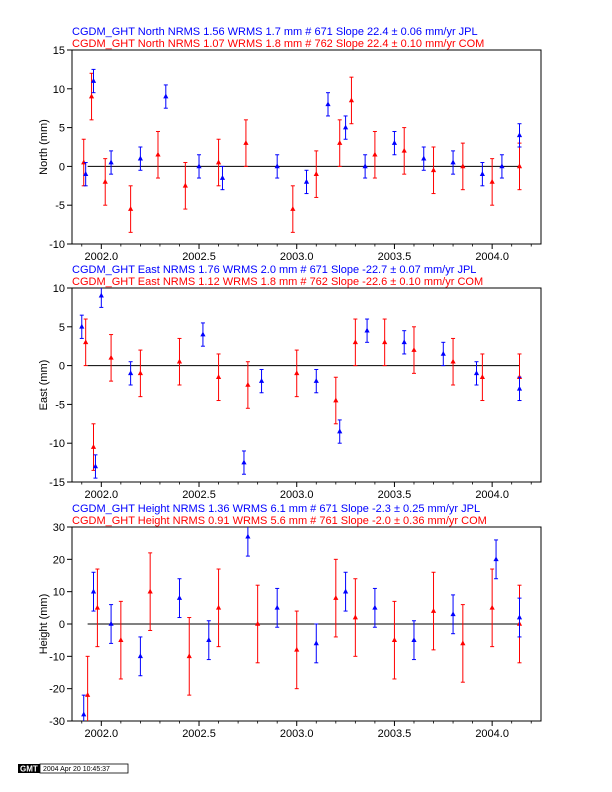  I want to click on north-y-tick-label: -10, so click(57, 245).